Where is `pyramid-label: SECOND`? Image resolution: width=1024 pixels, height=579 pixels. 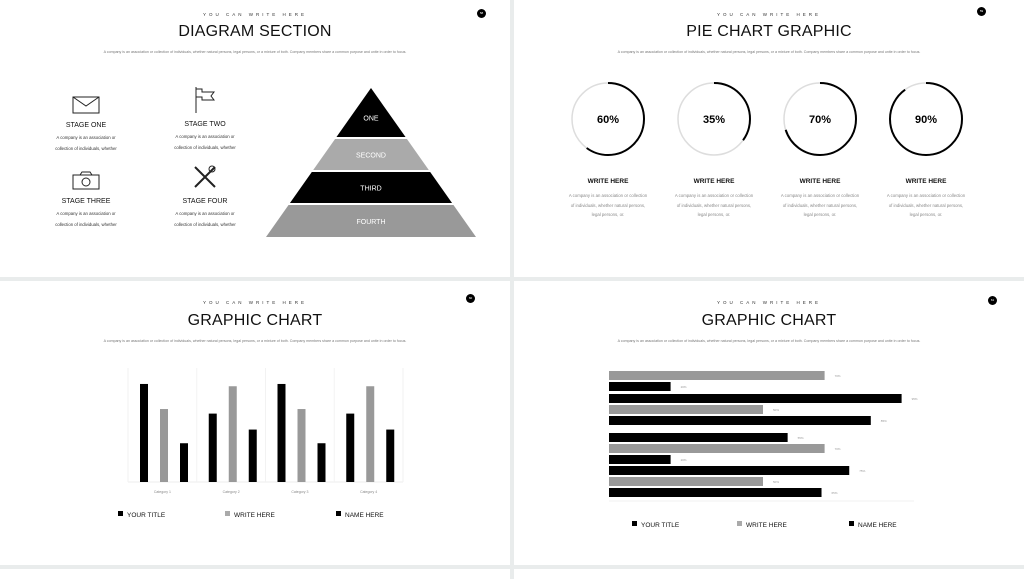 pyramid-label: SECOND is located at coordinates (371, 156).